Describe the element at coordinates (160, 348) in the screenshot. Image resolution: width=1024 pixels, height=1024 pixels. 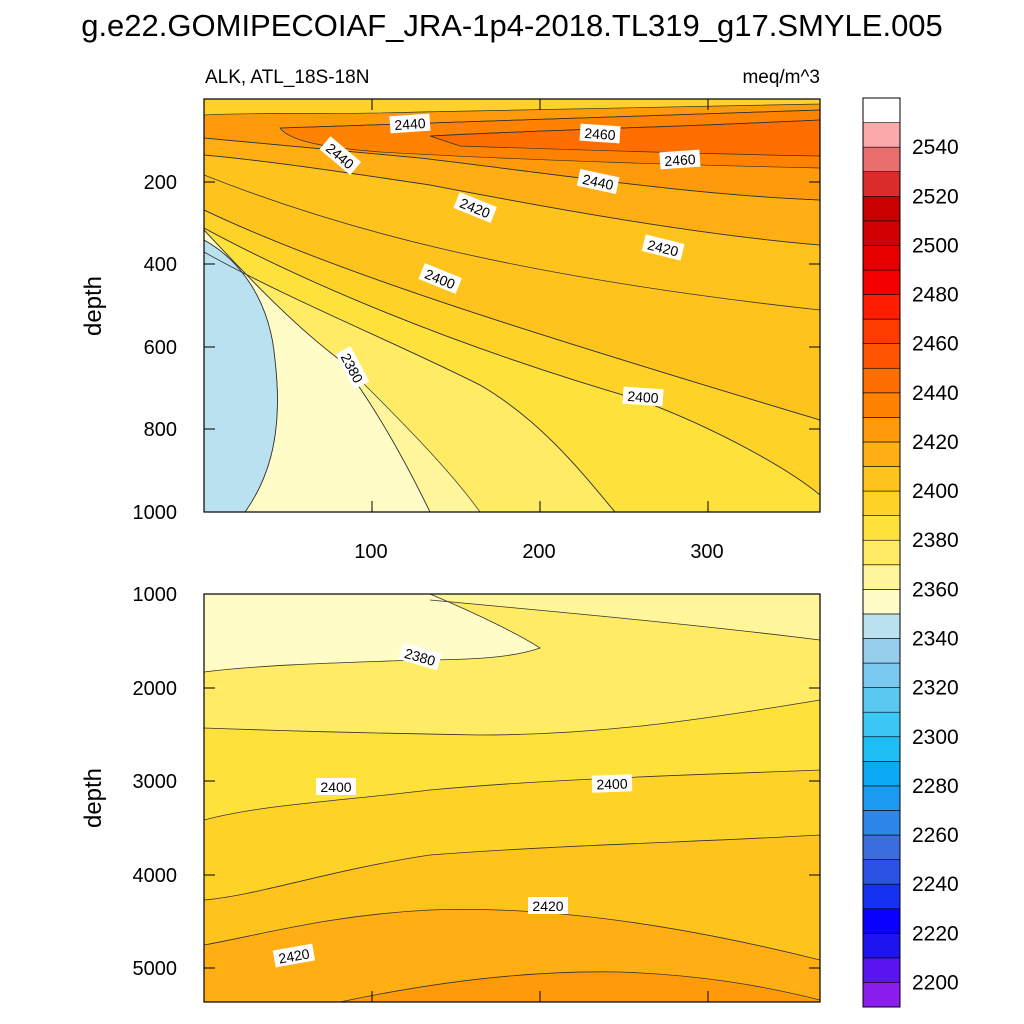
I see `y-tick-label: 600` at that location.